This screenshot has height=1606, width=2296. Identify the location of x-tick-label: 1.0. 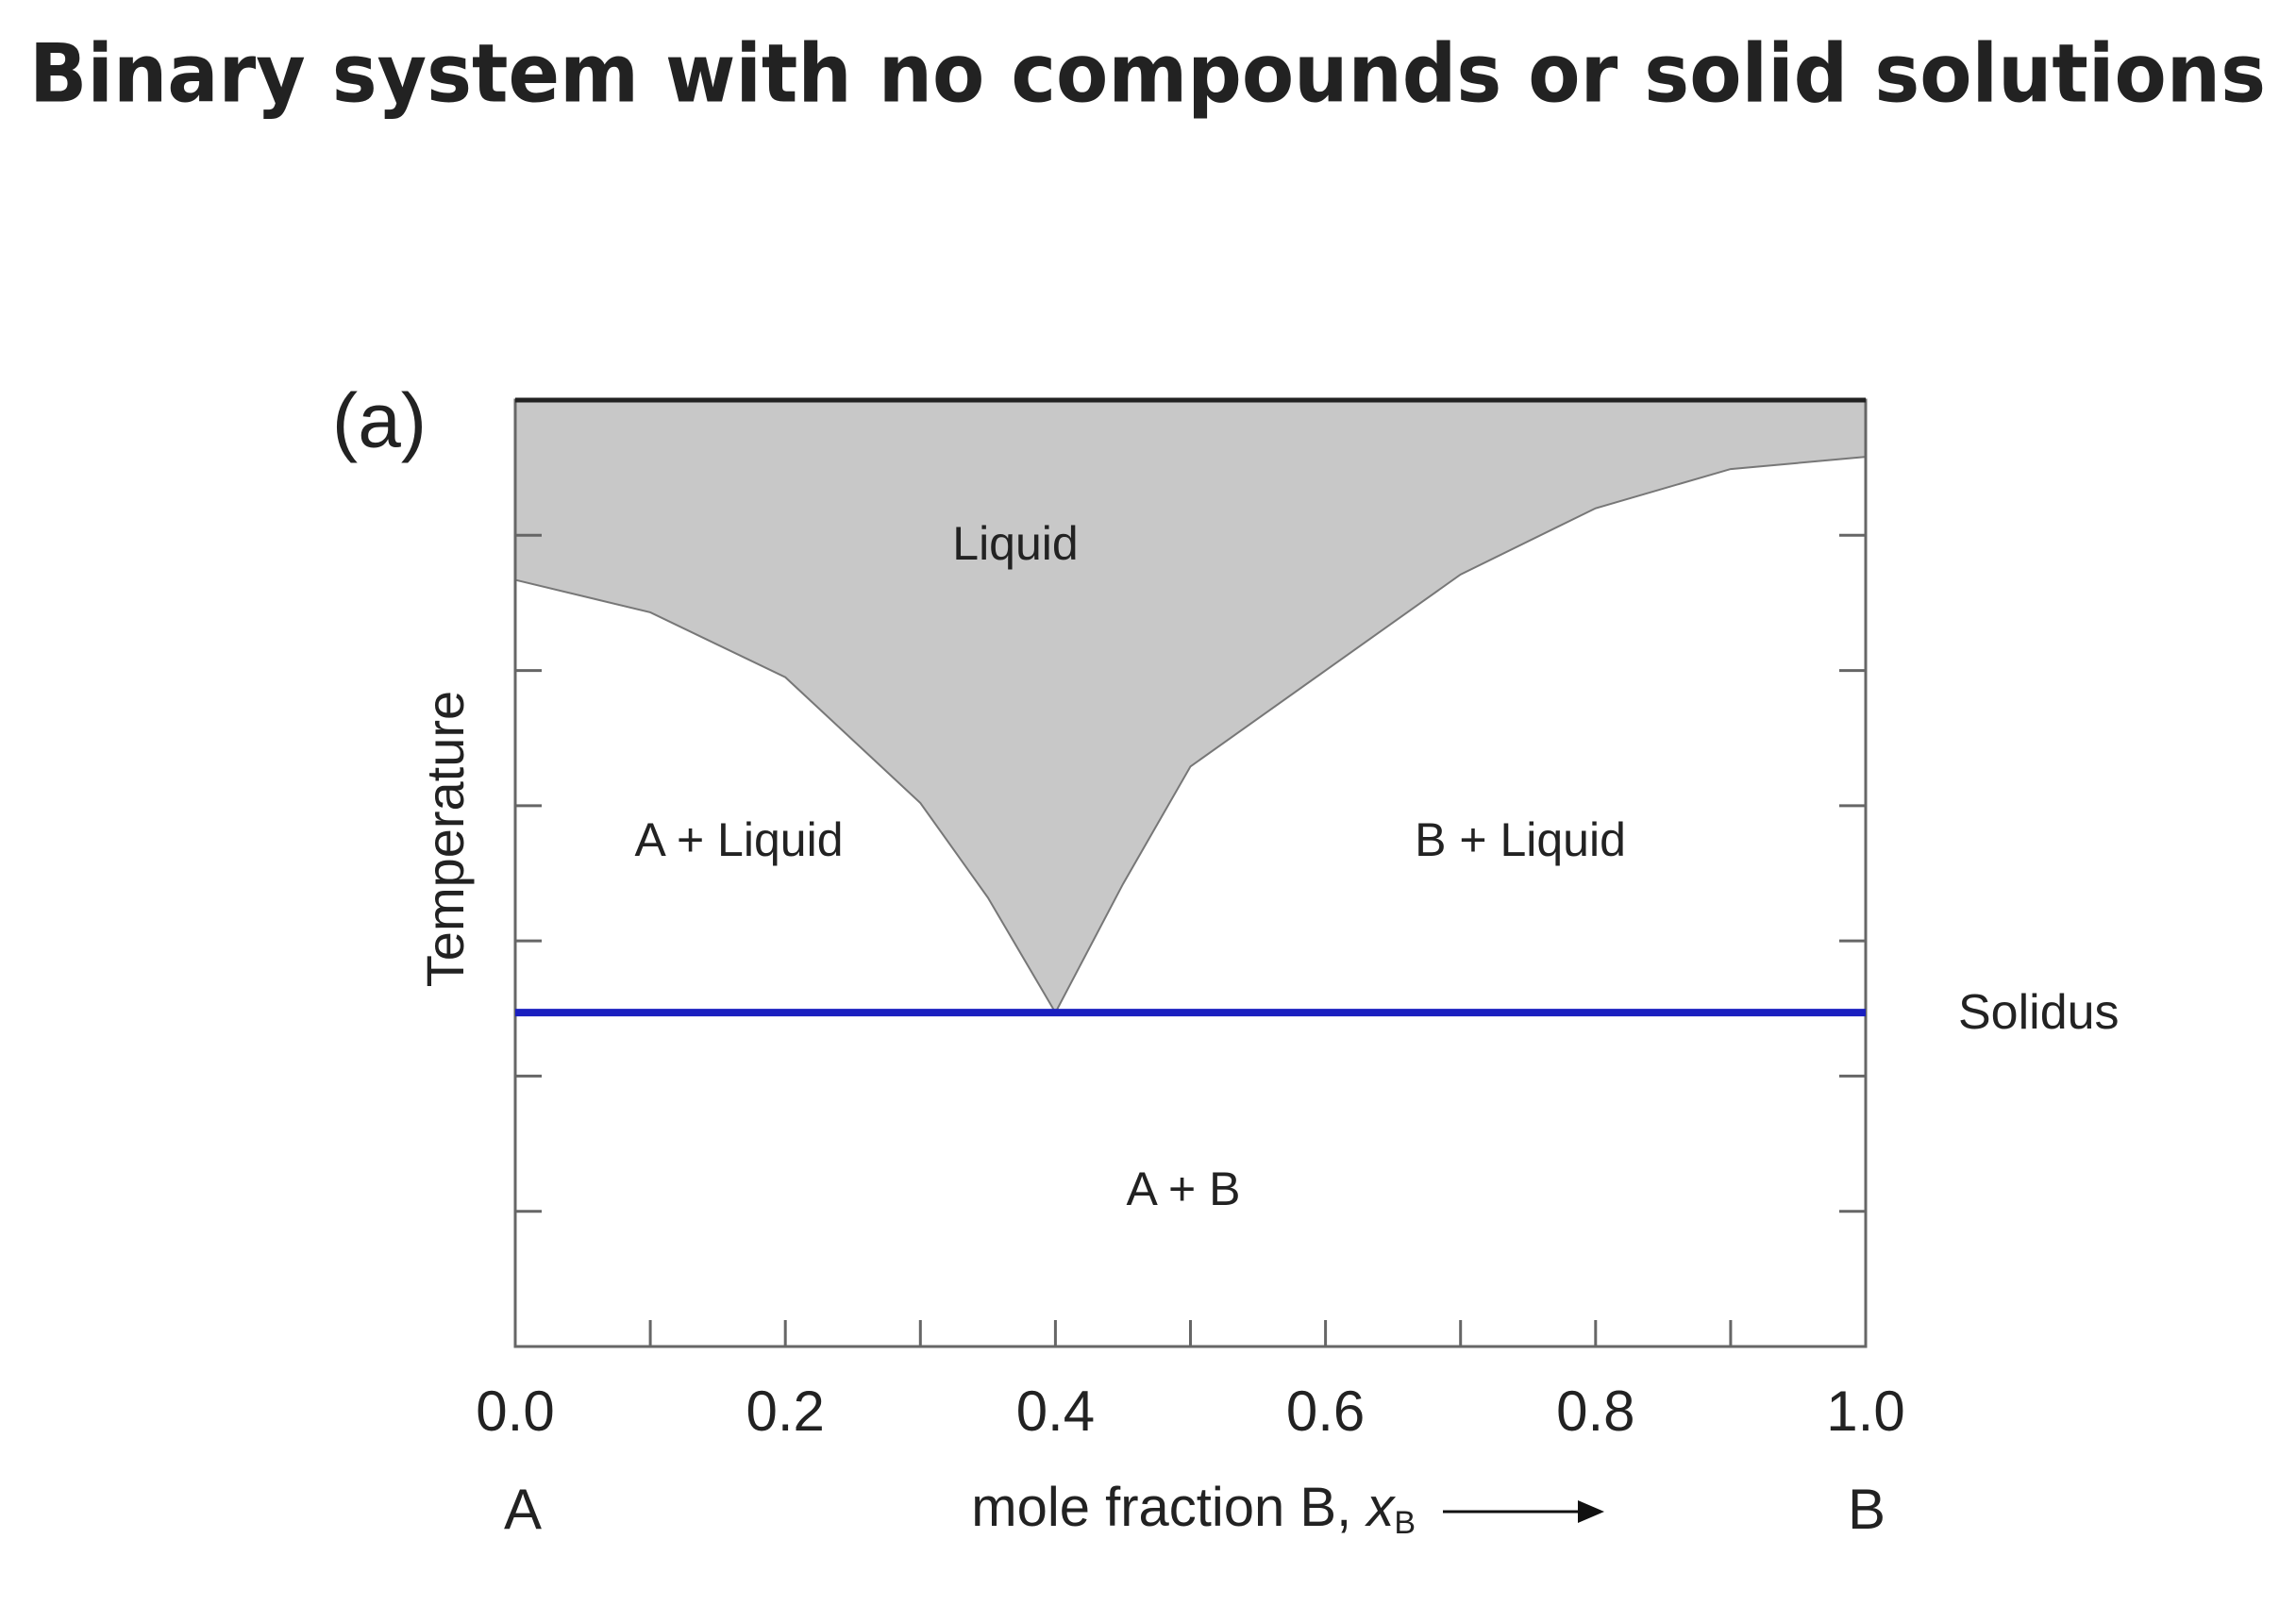
(1865, 1411).